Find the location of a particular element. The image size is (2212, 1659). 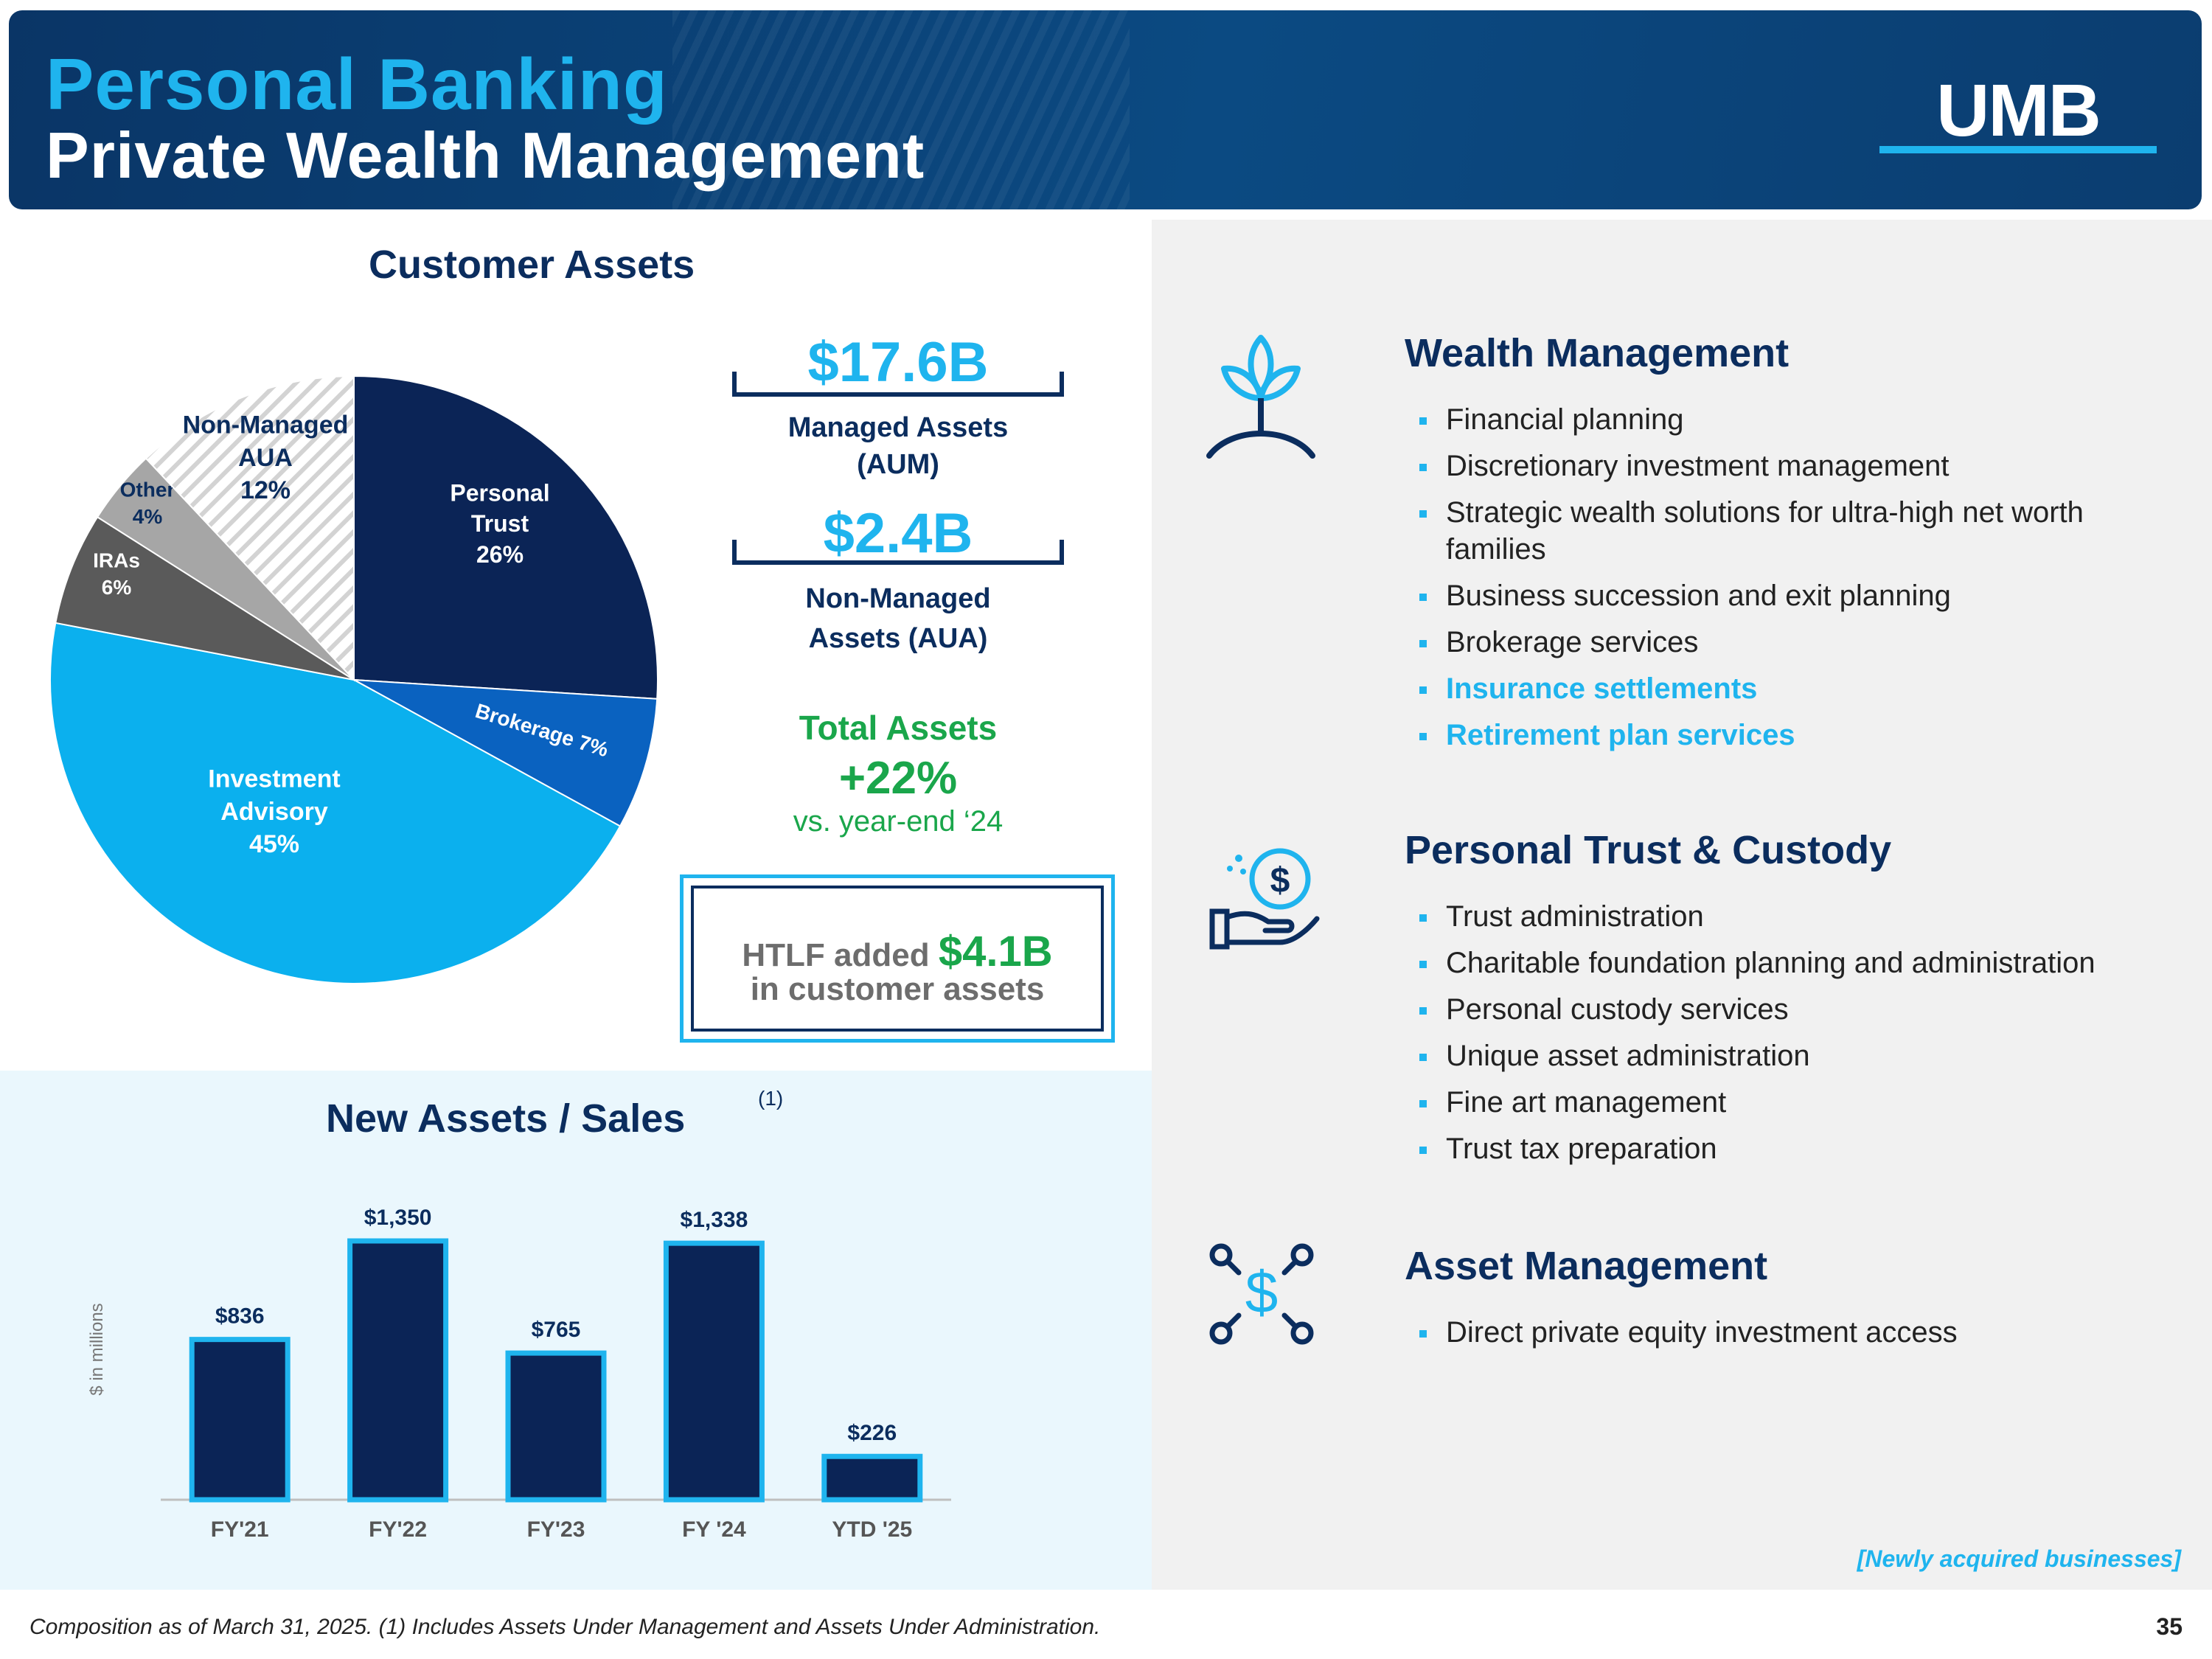

list-item: Personal custody services is located at coordinates (1795, 1009).